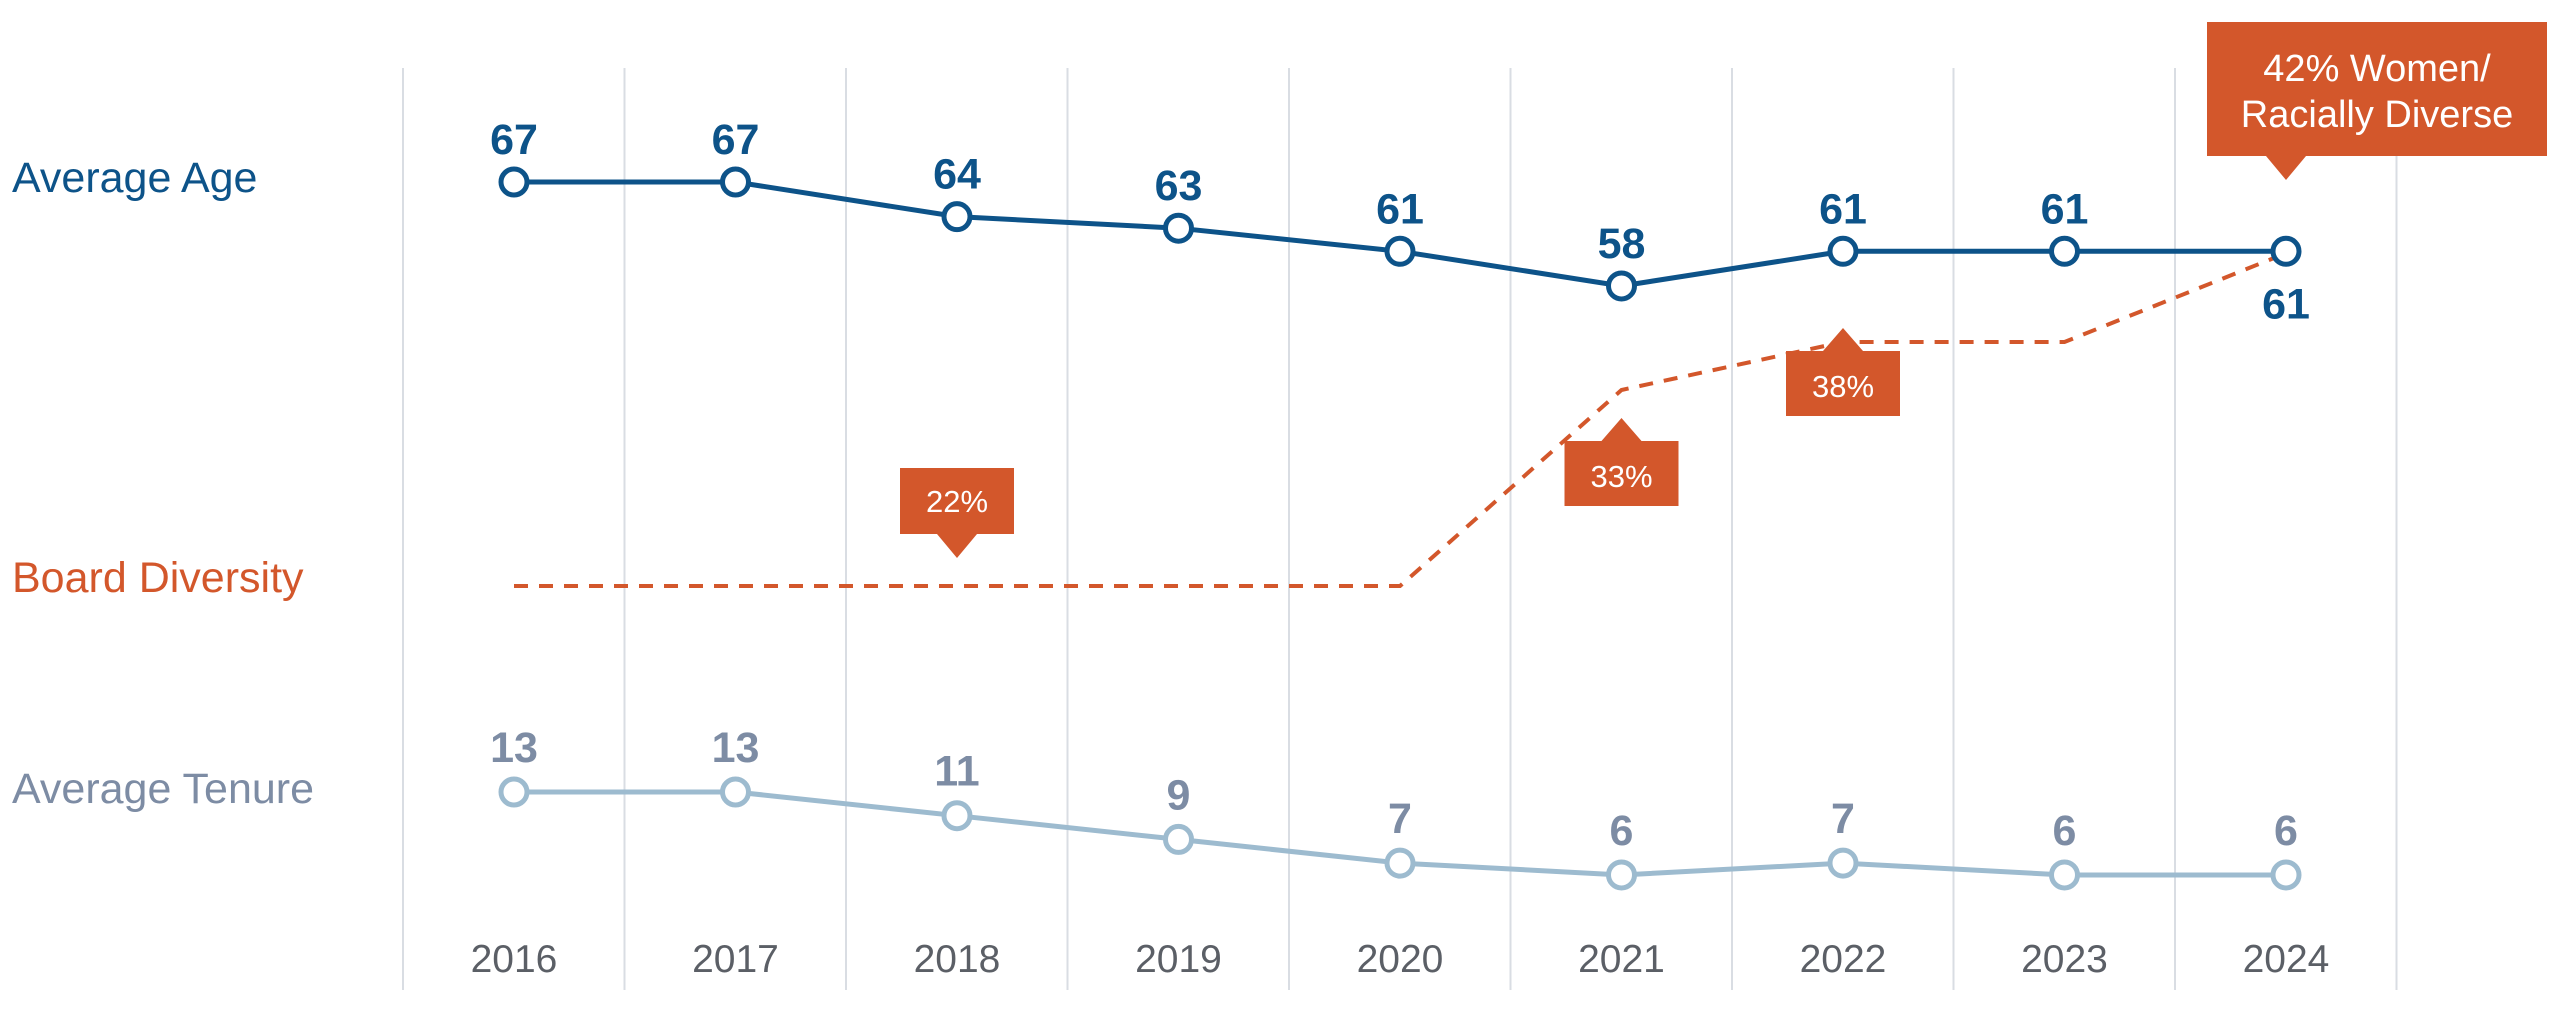  What do you see at coordinates (1622, 244) in the screenshot?
I see `average-age-value-label: 58` at bounding box center [1622, 244].